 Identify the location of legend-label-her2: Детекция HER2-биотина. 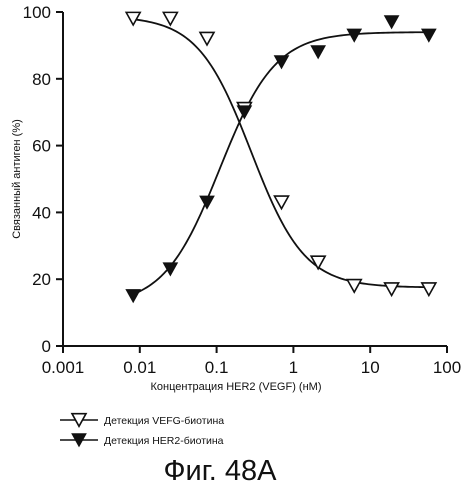
(164, 441).